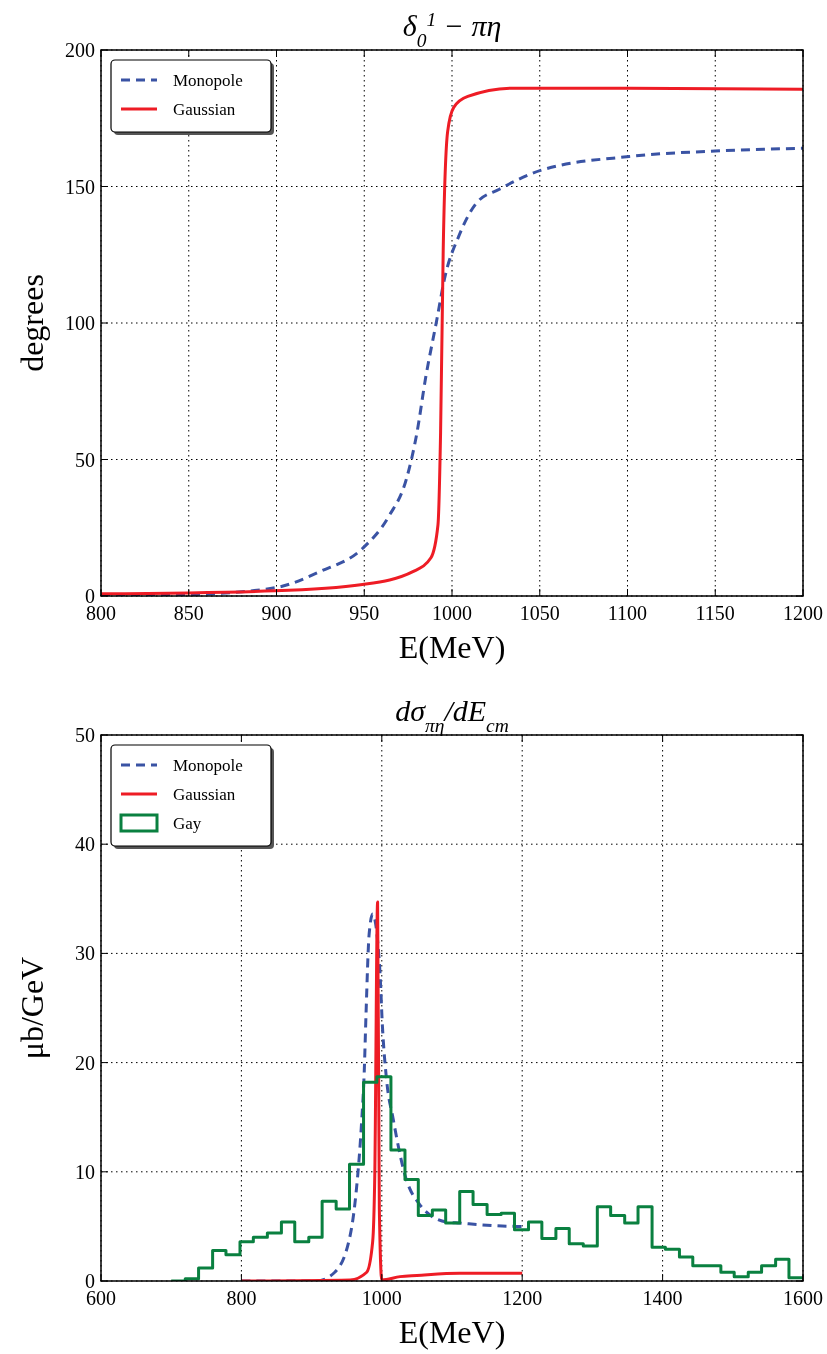 This screenshot has height=1354, width=827. Describe the element at coordinates (627, 613) in the screenshot. I see `x-tick-label: 1100` at that location.